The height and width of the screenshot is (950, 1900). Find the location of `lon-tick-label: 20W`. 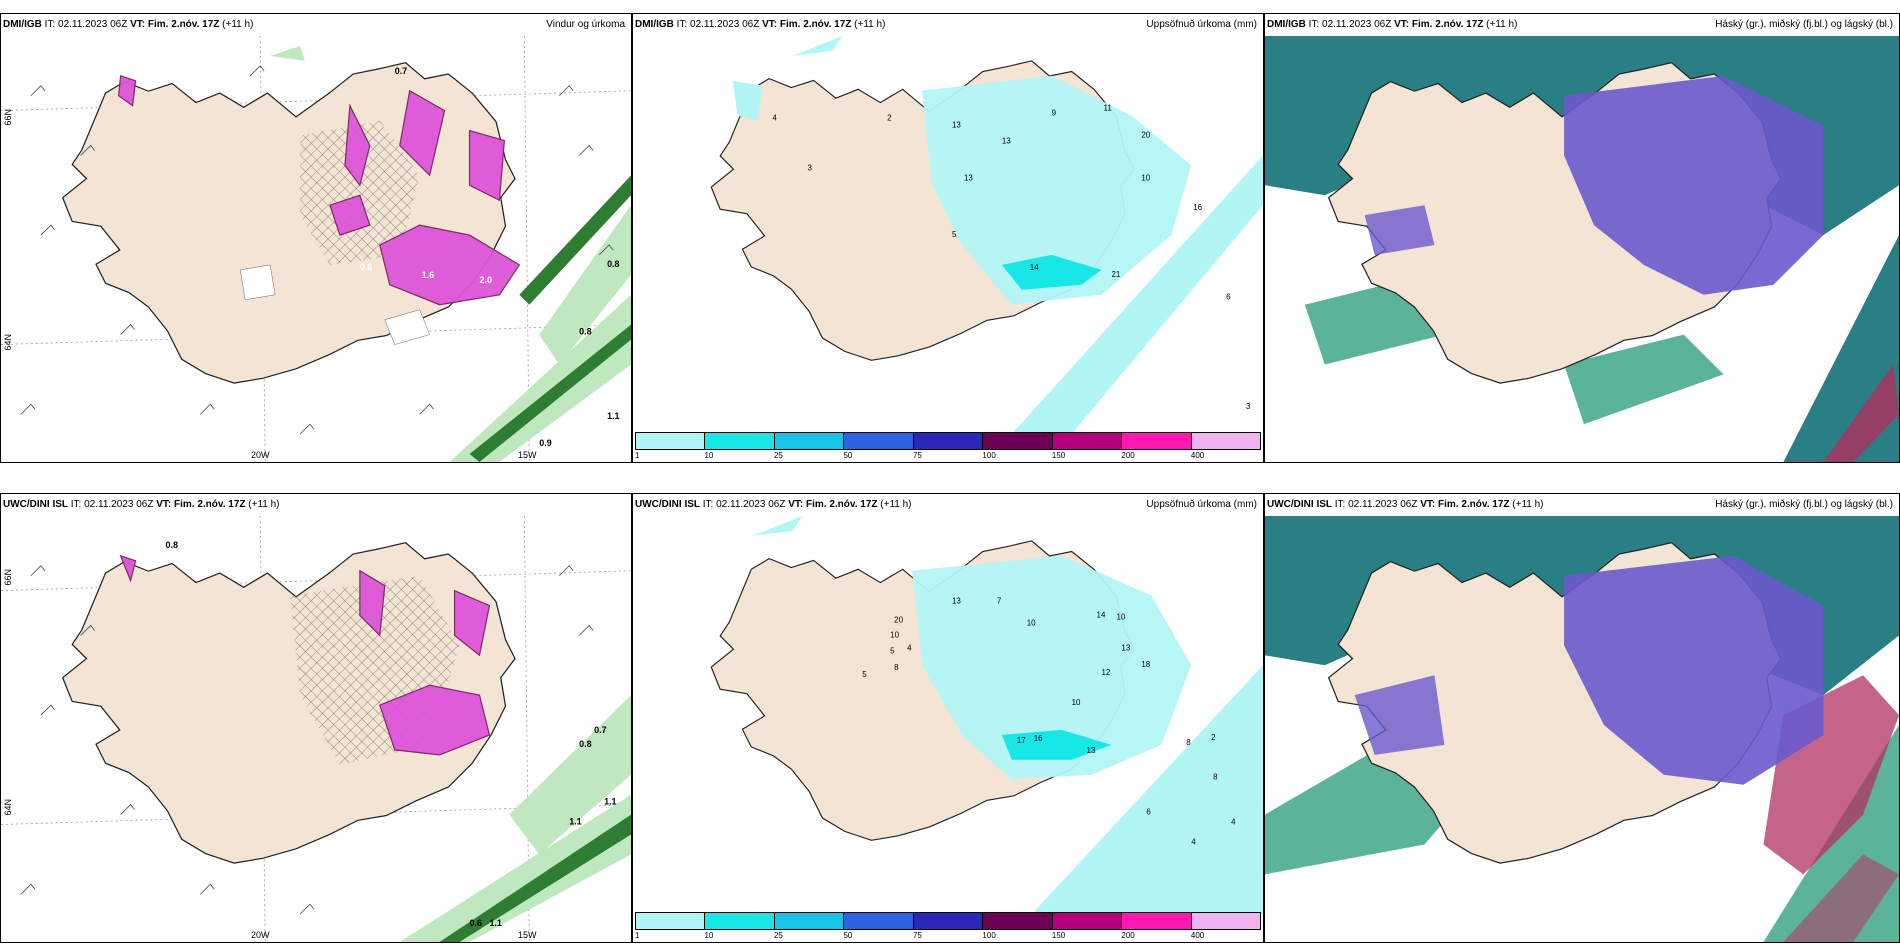

lon-tick-label: 20W is located at coordinates (260, 455).